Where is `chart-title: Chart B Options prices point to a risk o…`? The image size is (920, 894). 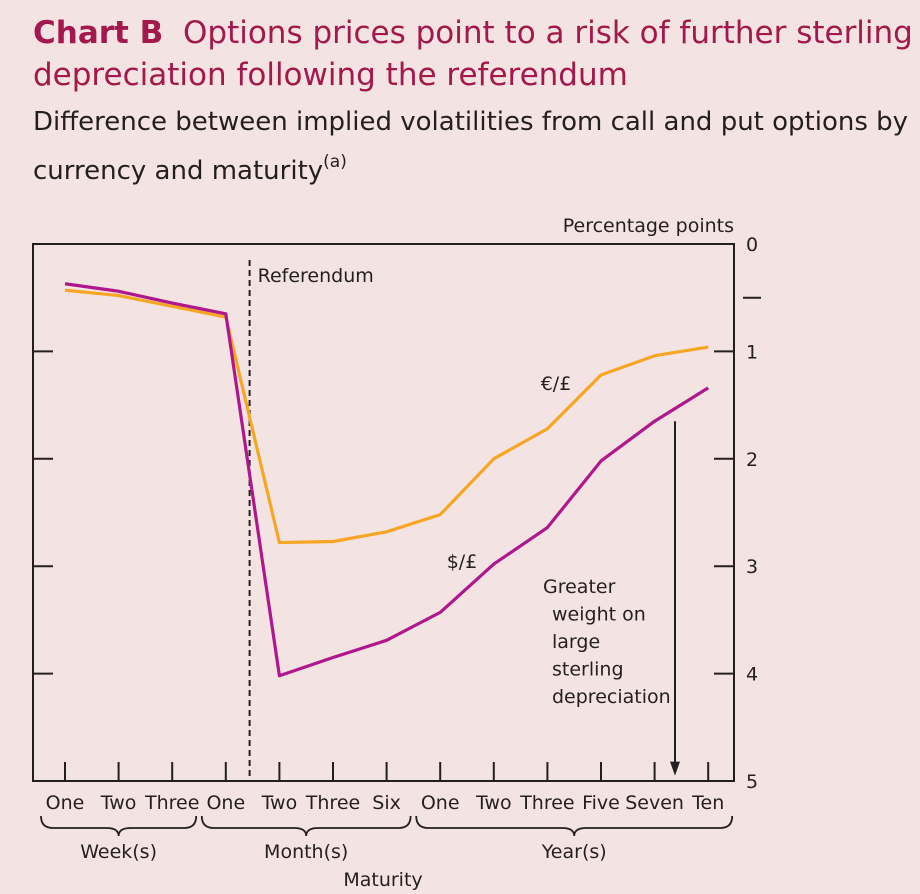
chart-title: Chart B Options prices point to a risk o… is located at coordinates (473, 54).